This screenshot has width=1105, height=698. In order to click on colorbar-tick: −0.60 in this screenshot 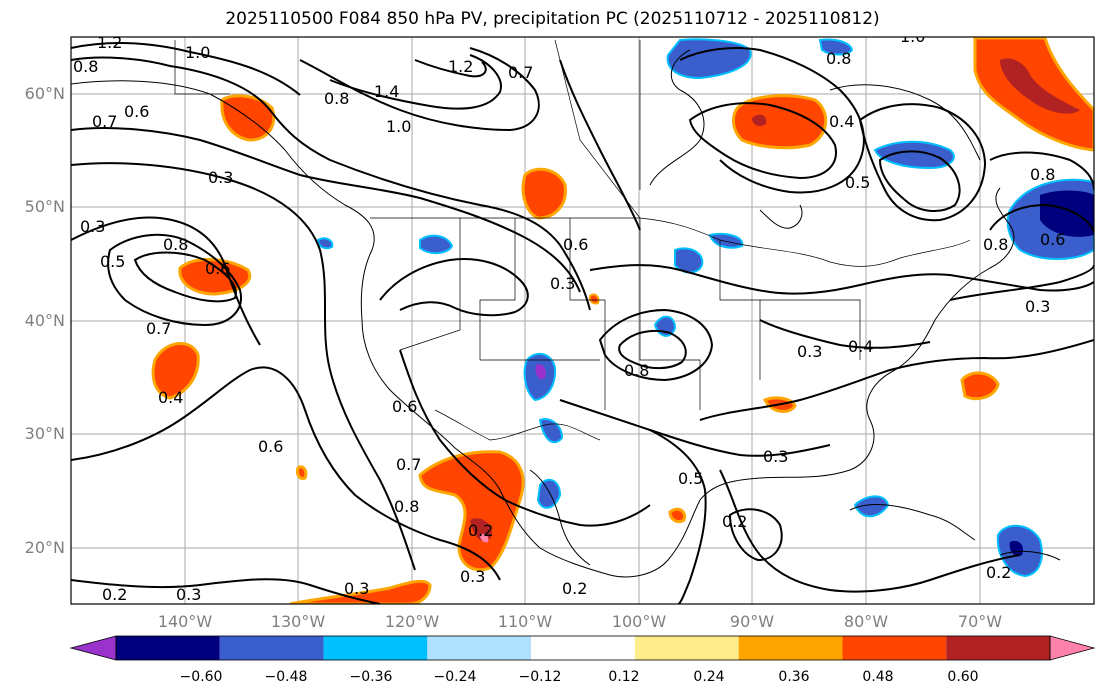, I will do `click(201, 677)`.